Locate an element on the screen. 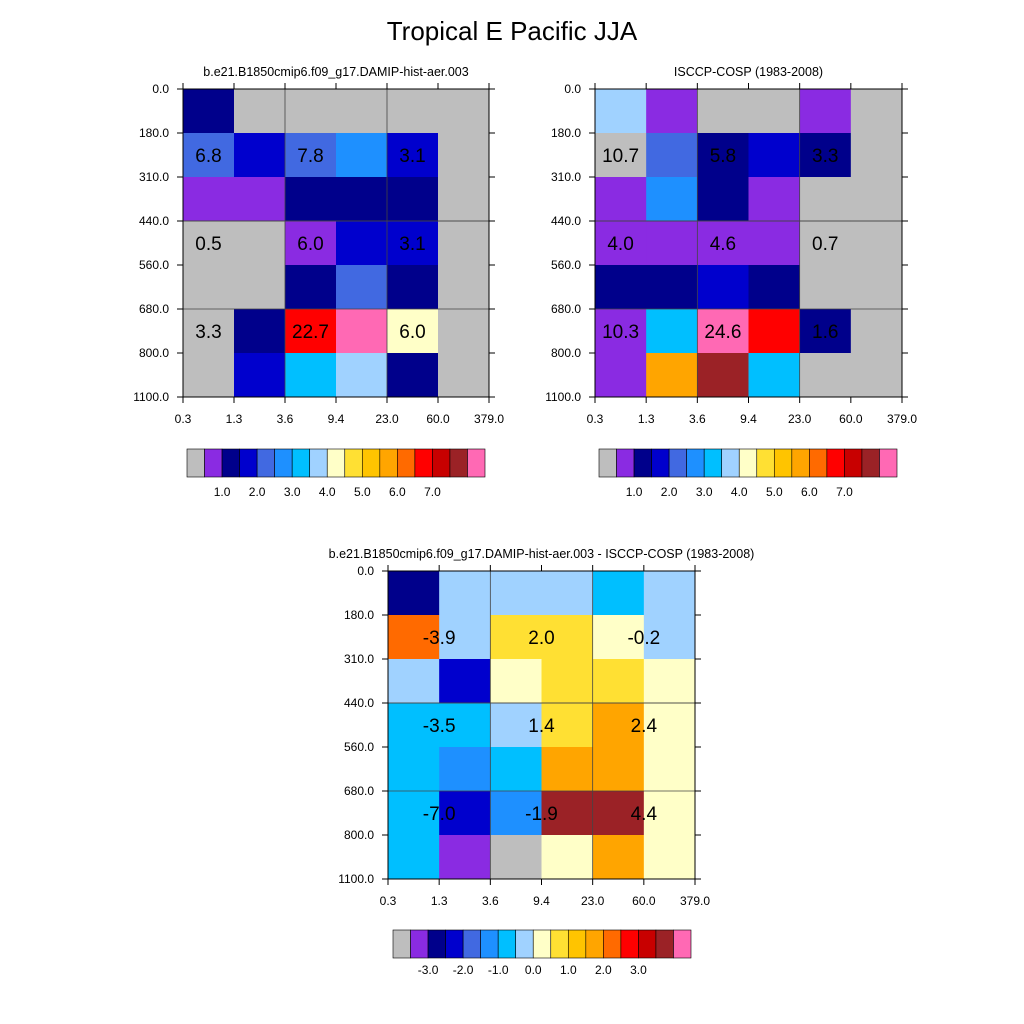 Image resolution: width=1024 pixels, height=1024 pixels. colorbar-label: 1.0 is located at coordinates (222, 492).